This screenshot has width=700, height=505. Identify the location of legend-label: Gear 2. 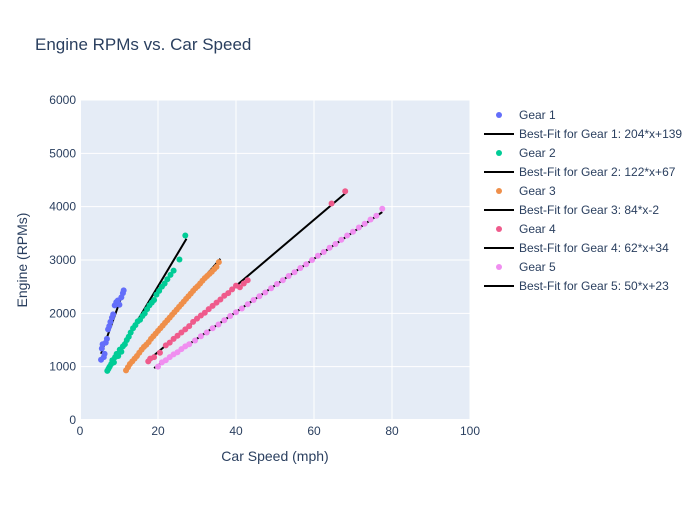
(537, 153).